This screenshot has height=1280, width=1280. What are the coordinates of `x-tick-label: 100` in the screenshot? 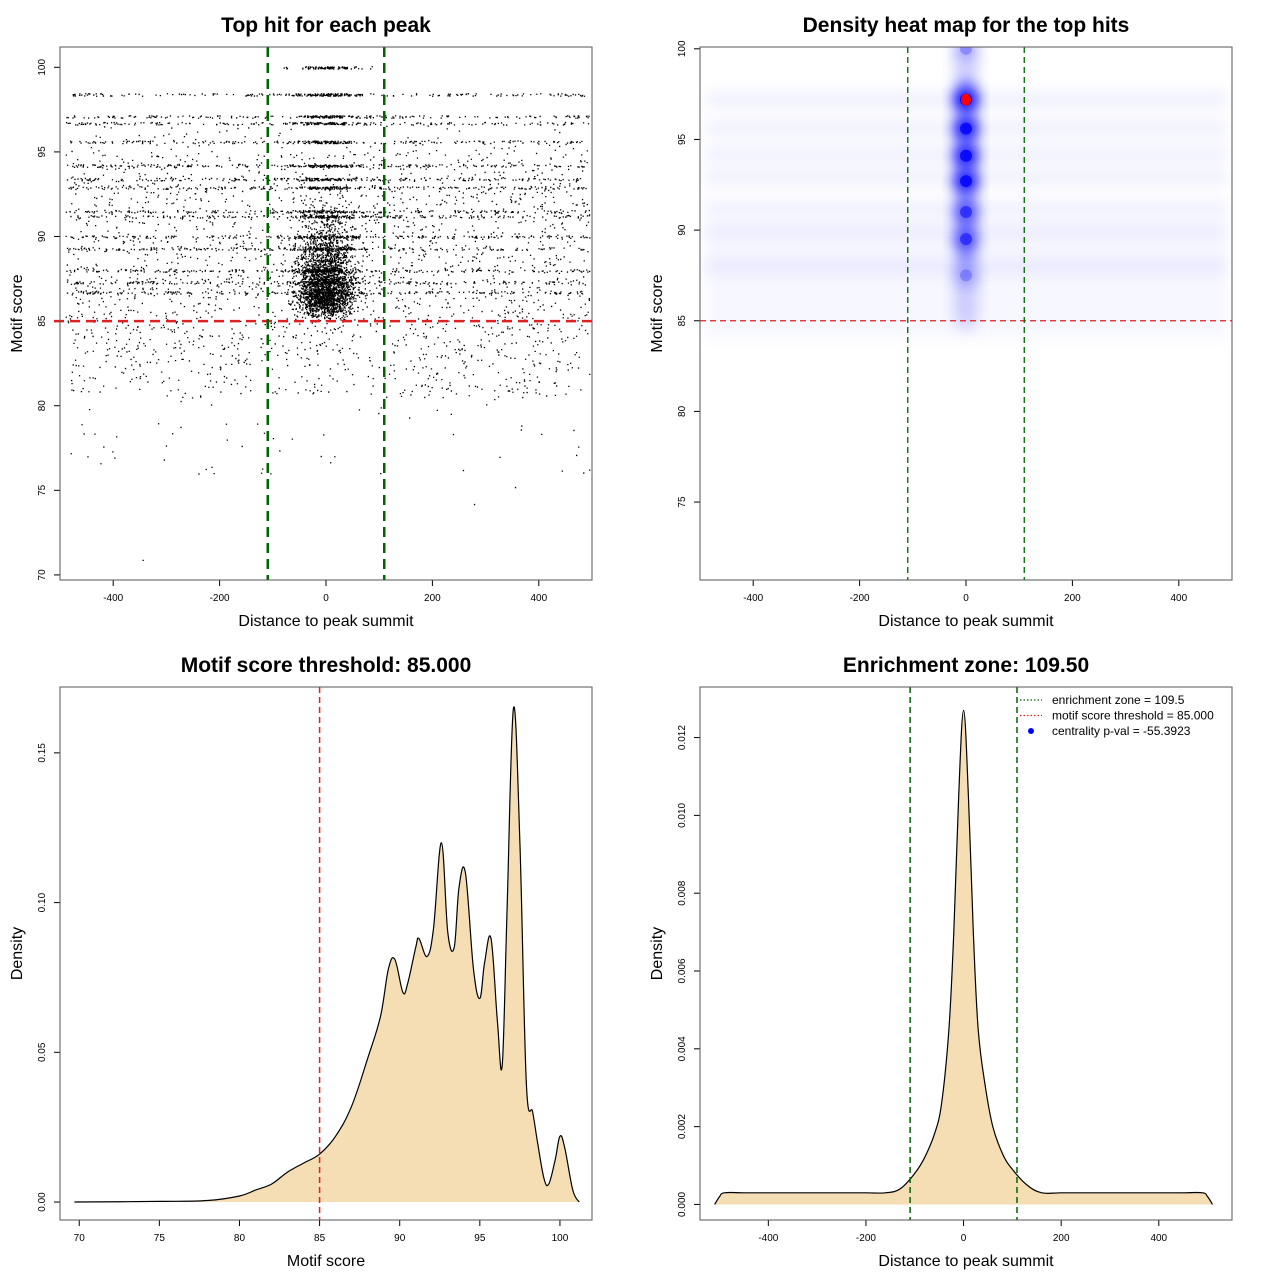 It's located at (560, 1238).